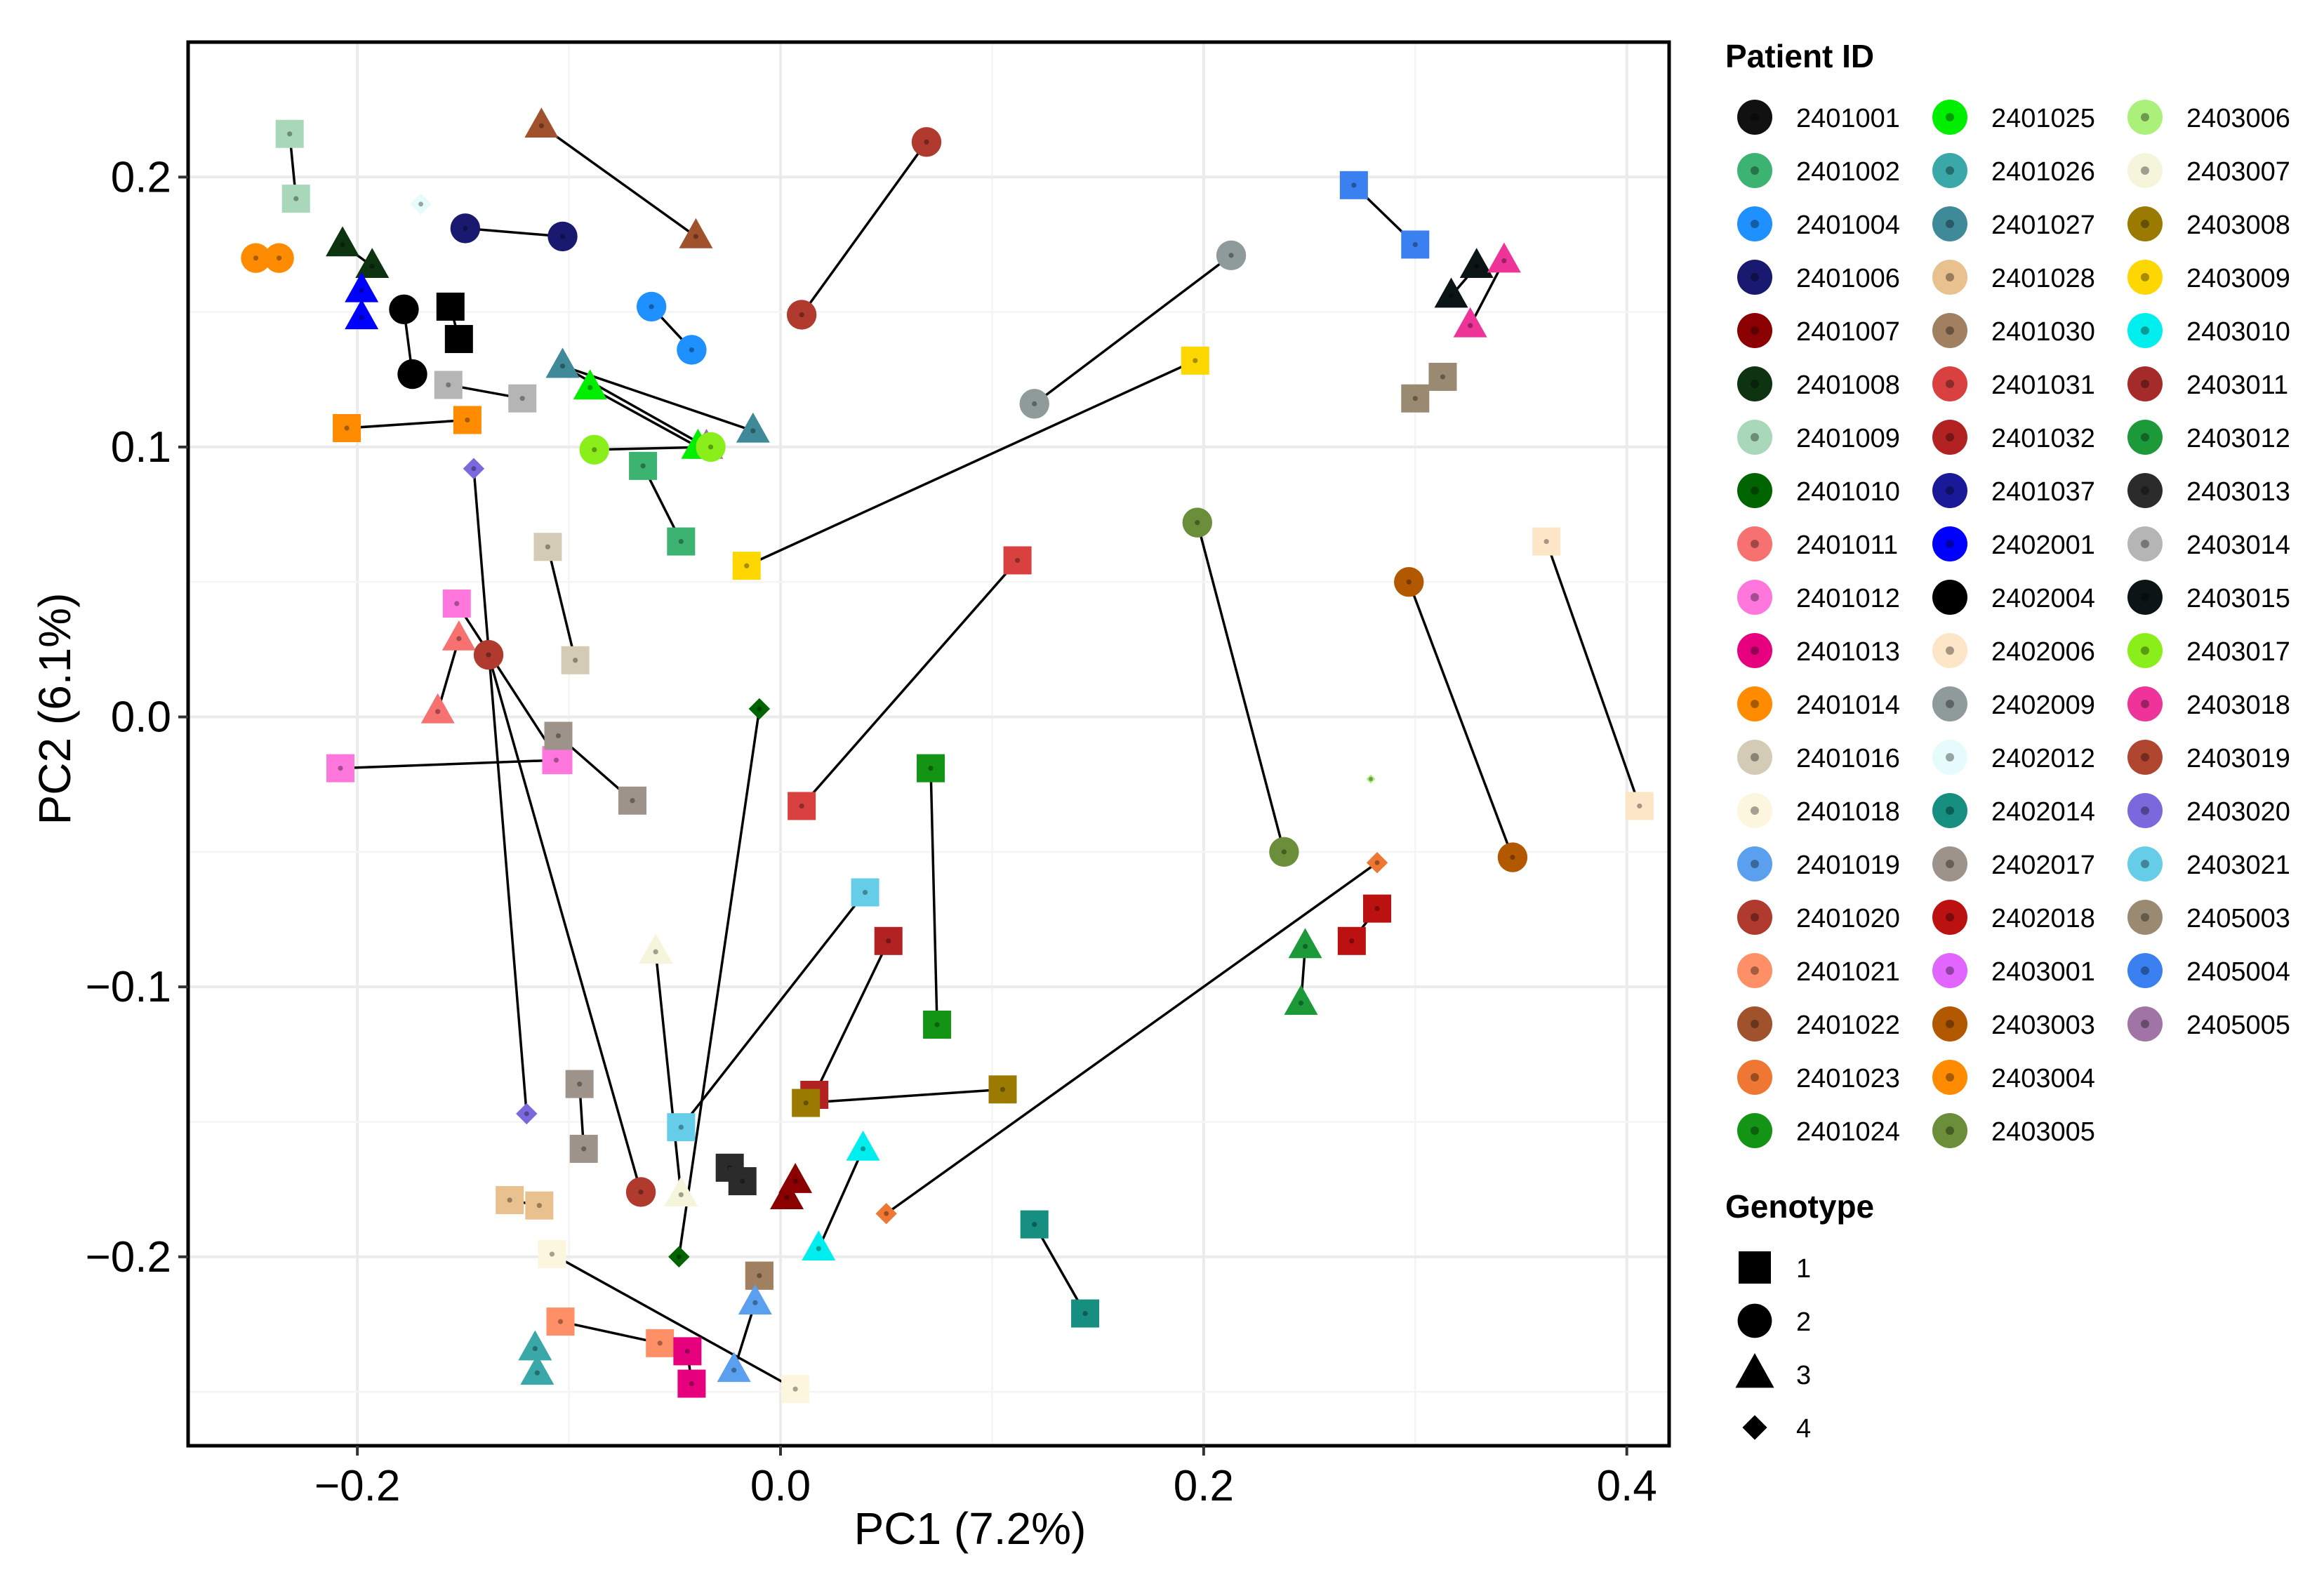  What do you see at coordinates (2013, 543) in the screenshot?
I see `legend-item-2402001: 2402001` at bounding box center [2013, 543].